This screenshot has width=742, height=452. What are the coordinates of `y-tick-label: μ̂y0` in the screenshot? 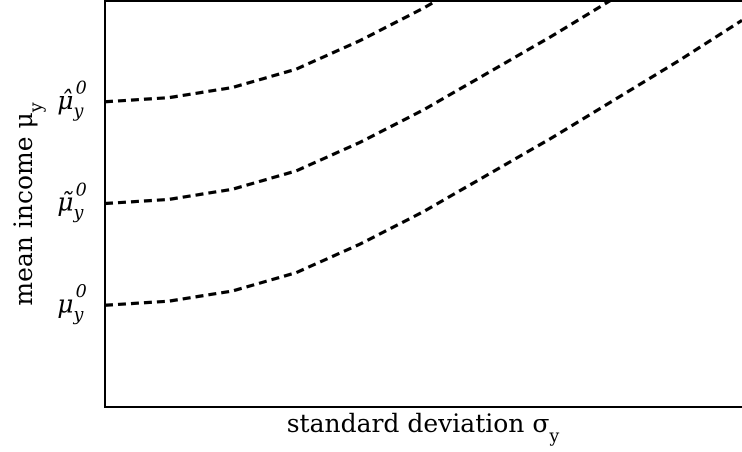 It's located at (71, 99).